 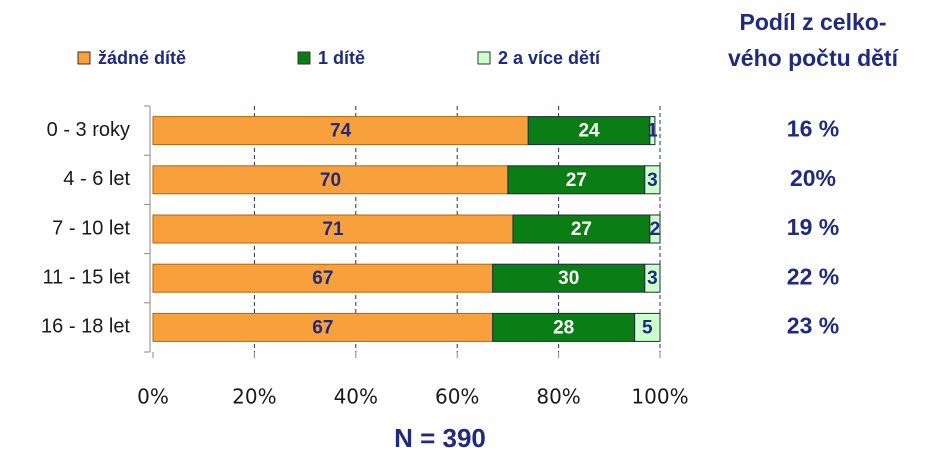 What do you see at coordinates (440, 438) in the screenshot?
I see `sample-size: N = 390` at bounding box center [440, 438].